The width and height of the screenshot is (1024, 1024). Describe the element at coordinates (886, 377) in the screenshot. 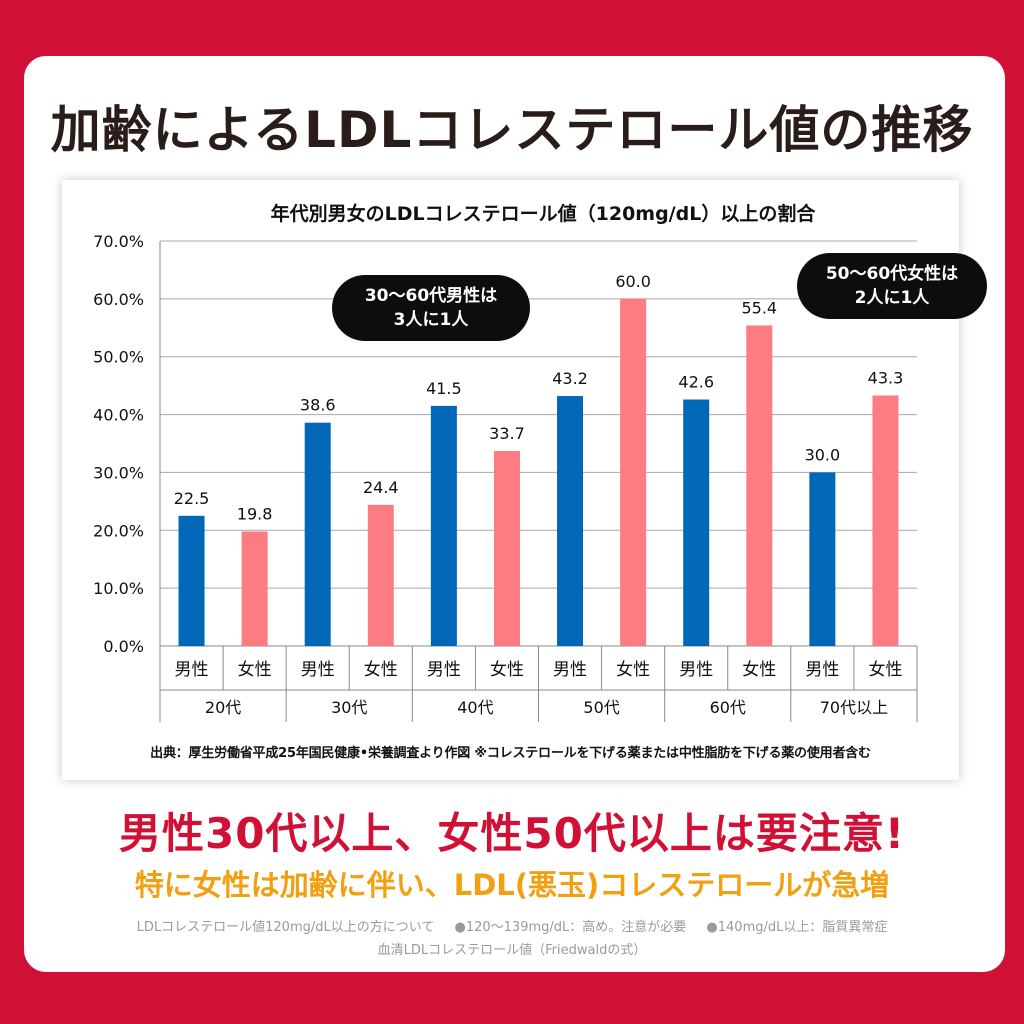

I see `data-label: 43.3` at that location.